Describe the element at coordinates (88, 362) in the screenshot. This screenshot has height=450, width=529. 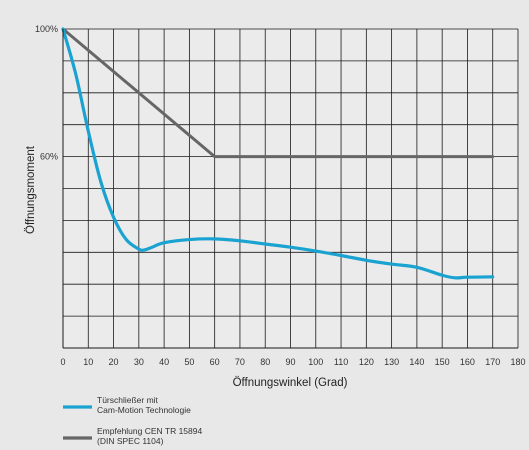
I see `x-tick-label: 10` at that location.